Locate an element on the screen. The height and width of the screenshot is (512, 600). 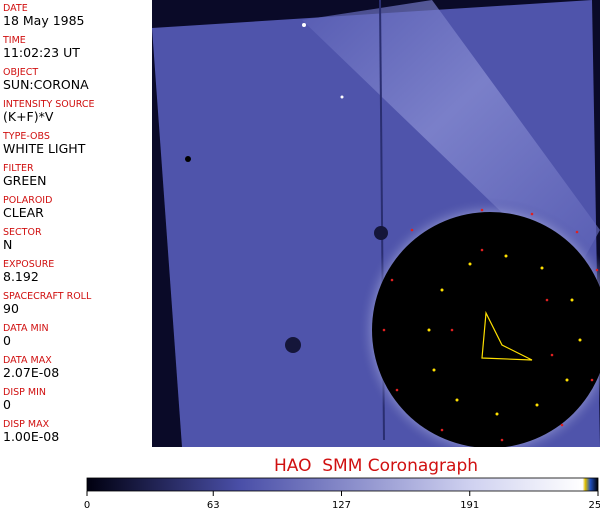
tick-label: 191 is located at coordinates (469, 505).